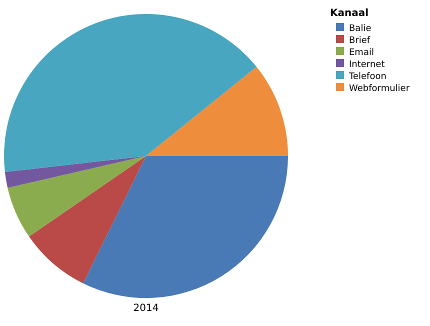 The width and height of the screenshot is (430, 326). Describe the element at coordinates (360, 29) in the screenshot. I see `legend-label: Balie` at that location.